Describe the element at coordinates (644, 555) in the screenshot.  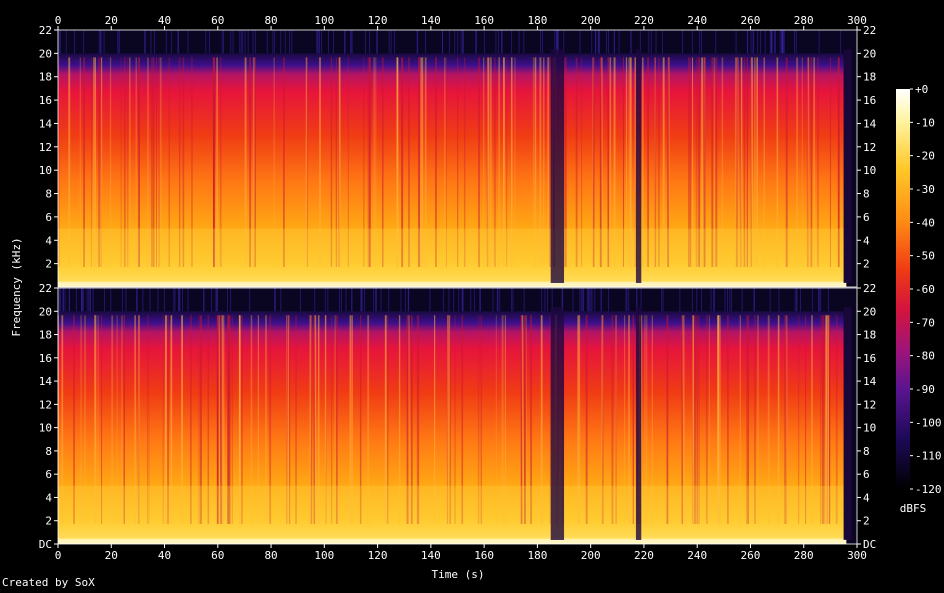
I see `x-tick-label-bottom: 220` at that location.